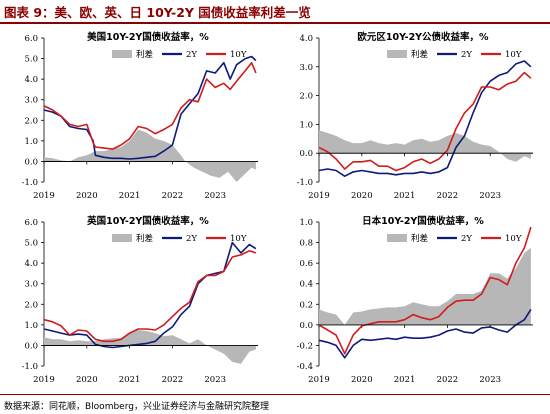 Image resolution: width=550 pixels, height=414 pixels. Describe the element at coordinates (306, 305) in the screenshot. I see `y-tick-label: 0.2` at that location.